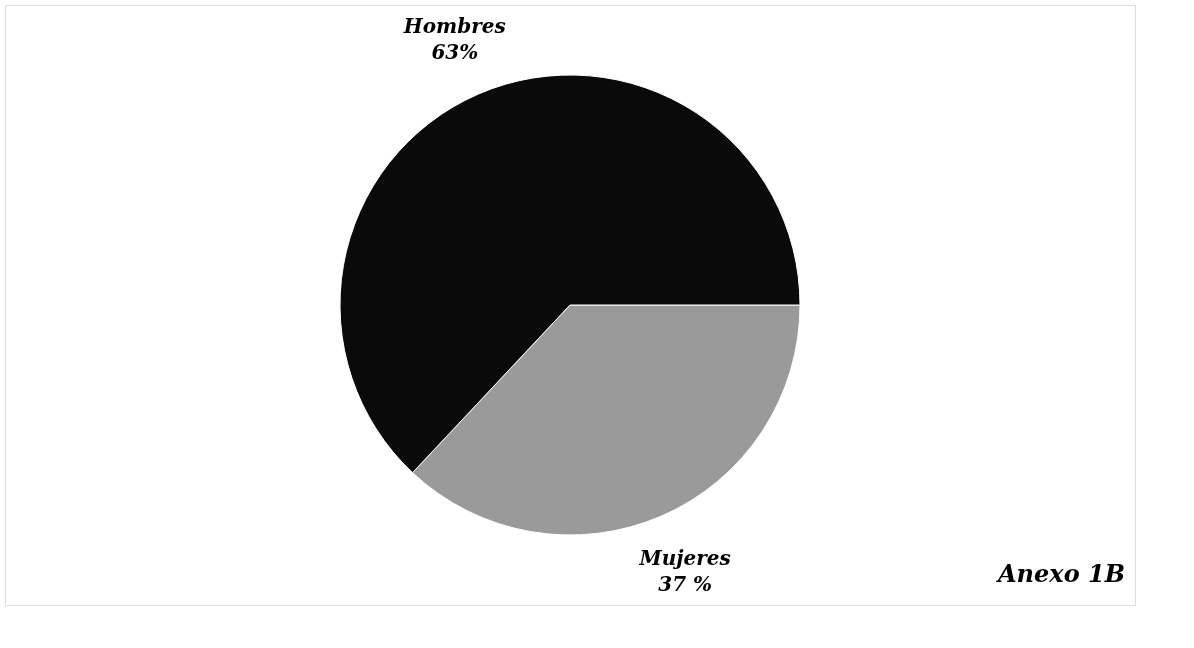 The width and height of the screenshot is (1194, 648). Describe the element at coordinates (685, 584) in the screenshot. I see `data-label: 37 %` at that location.